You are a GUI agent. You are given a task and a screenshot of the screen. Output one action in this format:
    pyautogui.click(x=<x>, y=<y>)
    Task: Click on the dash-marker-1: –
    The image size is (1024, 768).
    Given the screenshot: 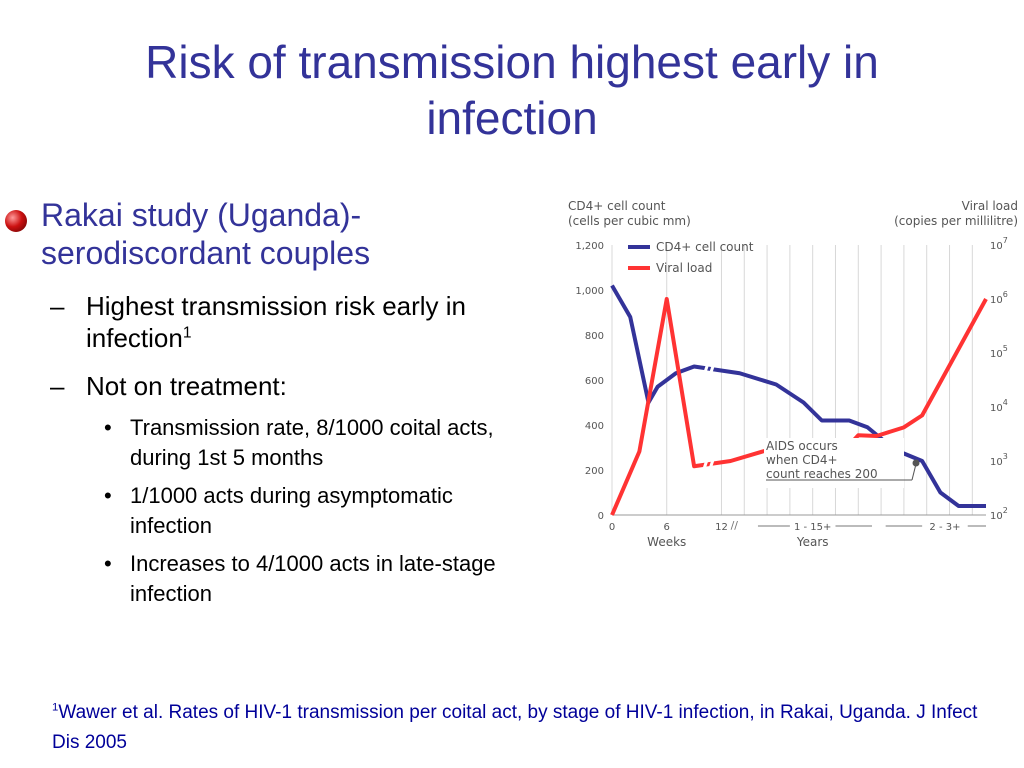 What is the action you would take?
    pyautogui.click(x=57, y=306)
    